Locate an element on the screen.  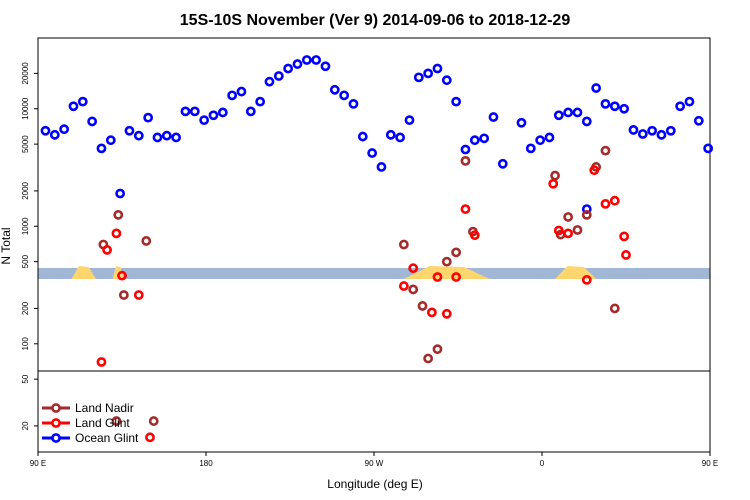
y-tick-label: 5000 is located at coordinates (25, 144).